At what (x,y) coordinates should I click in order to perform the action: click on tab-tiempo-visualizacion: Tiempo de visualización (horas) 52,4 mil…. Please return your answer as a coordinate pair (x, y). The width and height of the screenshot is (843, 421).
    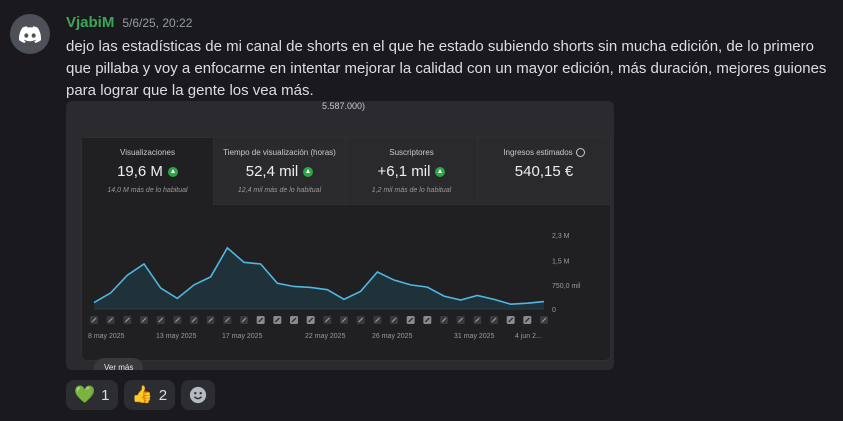
    Looking at the image, I should click on (280, 171).